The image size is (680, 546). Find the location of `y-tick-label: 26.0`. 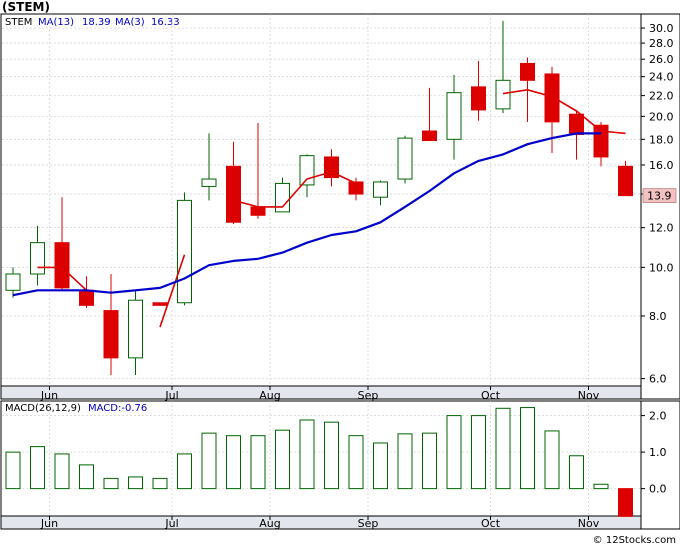

y-tick-label: 26.0 is located at coordinates (661, 59).